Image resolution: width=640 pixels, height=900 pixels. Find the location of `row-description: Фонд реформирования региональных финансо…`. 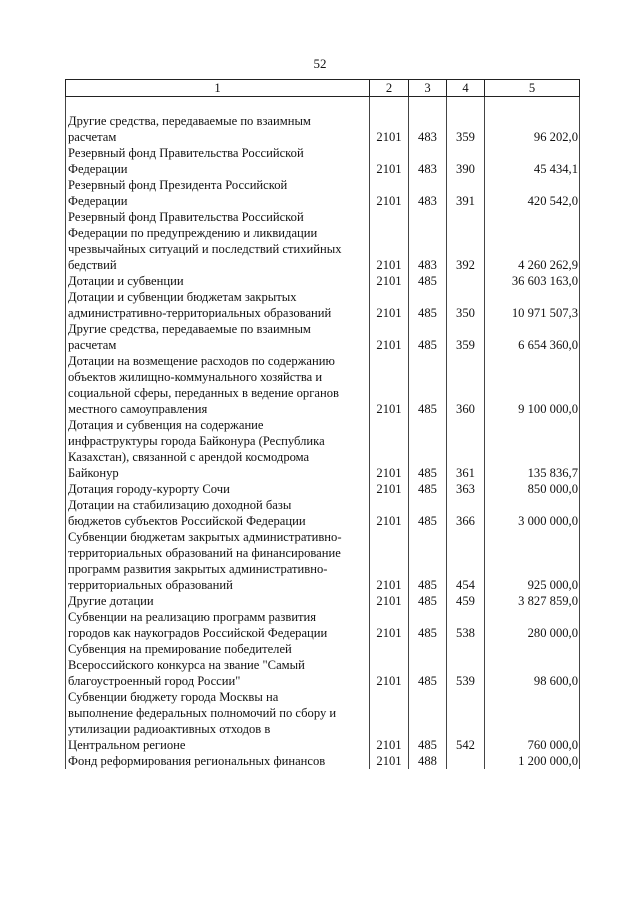

row-description: Фонд реформирования региональных финансо… is located at coordinates (217, 761).